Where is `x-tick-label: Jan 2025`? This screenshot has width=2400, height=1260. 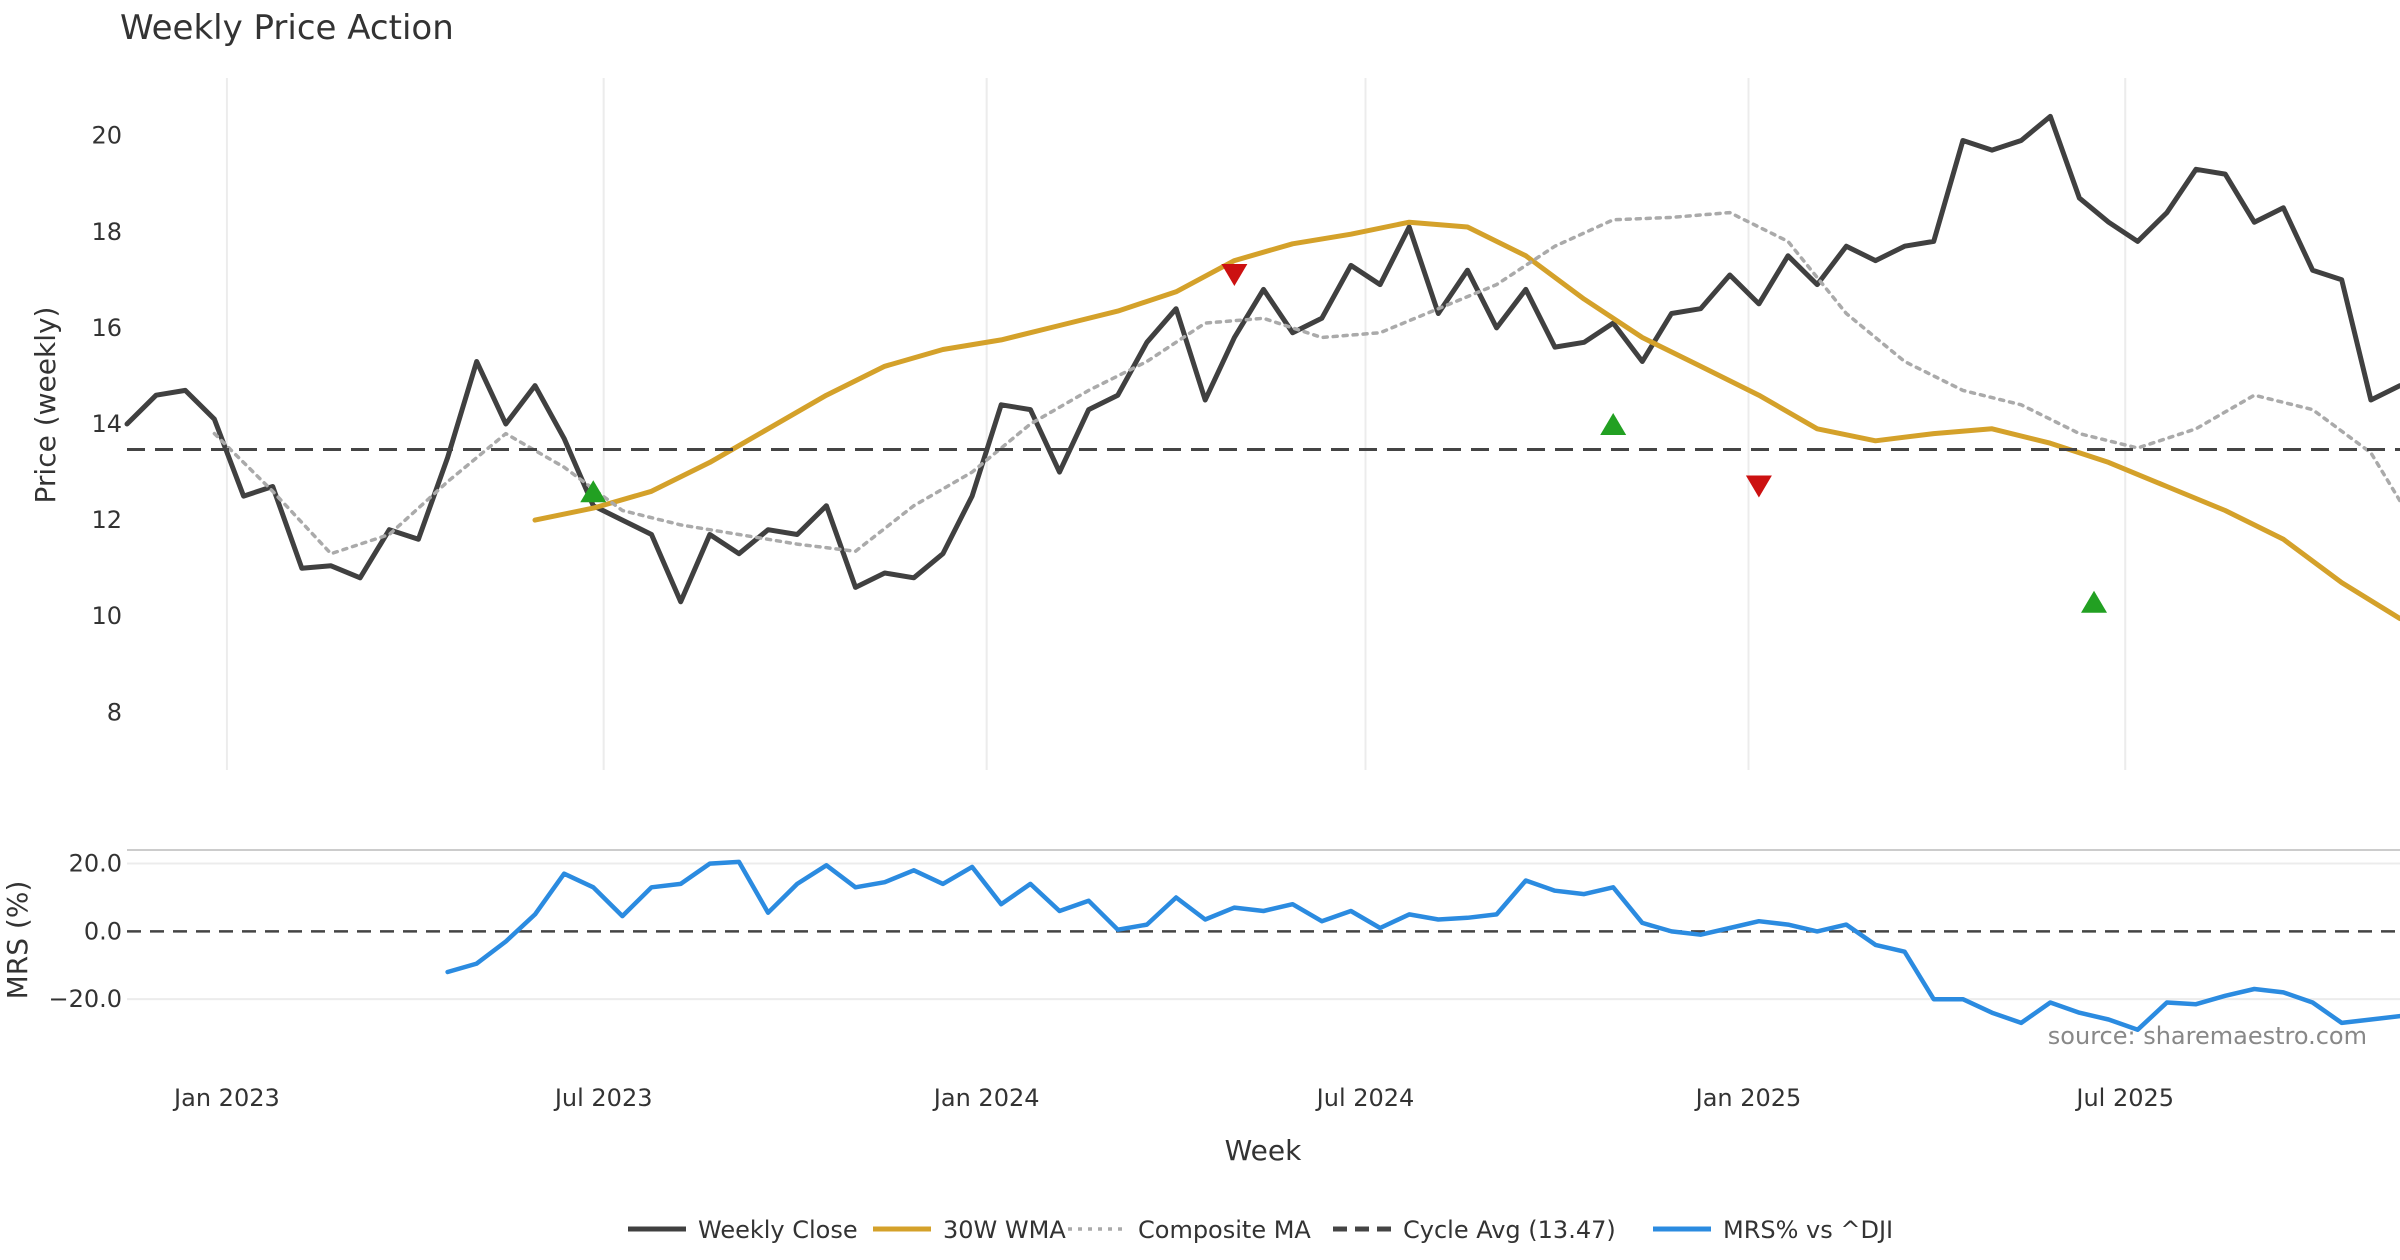 x-tick-label: Jan 2025 is located at coordinates (1748, 1098).